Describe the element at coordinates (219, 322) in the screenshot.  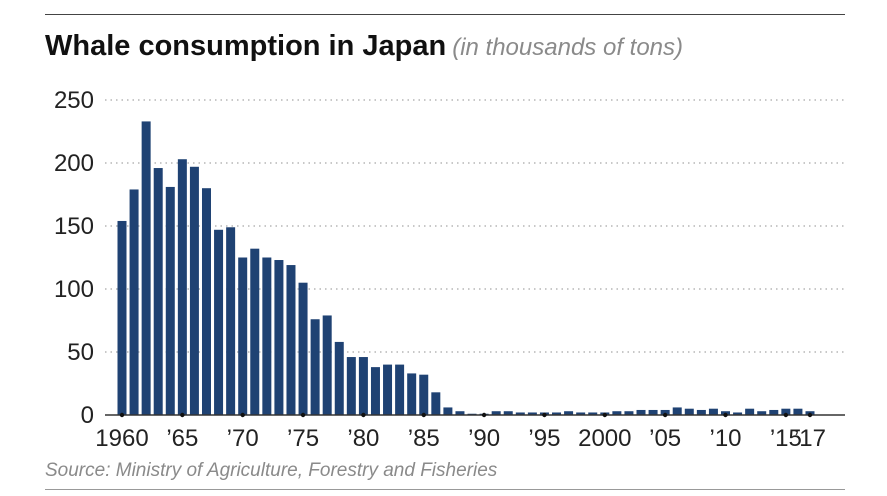
I see `bar-1968` at that location.